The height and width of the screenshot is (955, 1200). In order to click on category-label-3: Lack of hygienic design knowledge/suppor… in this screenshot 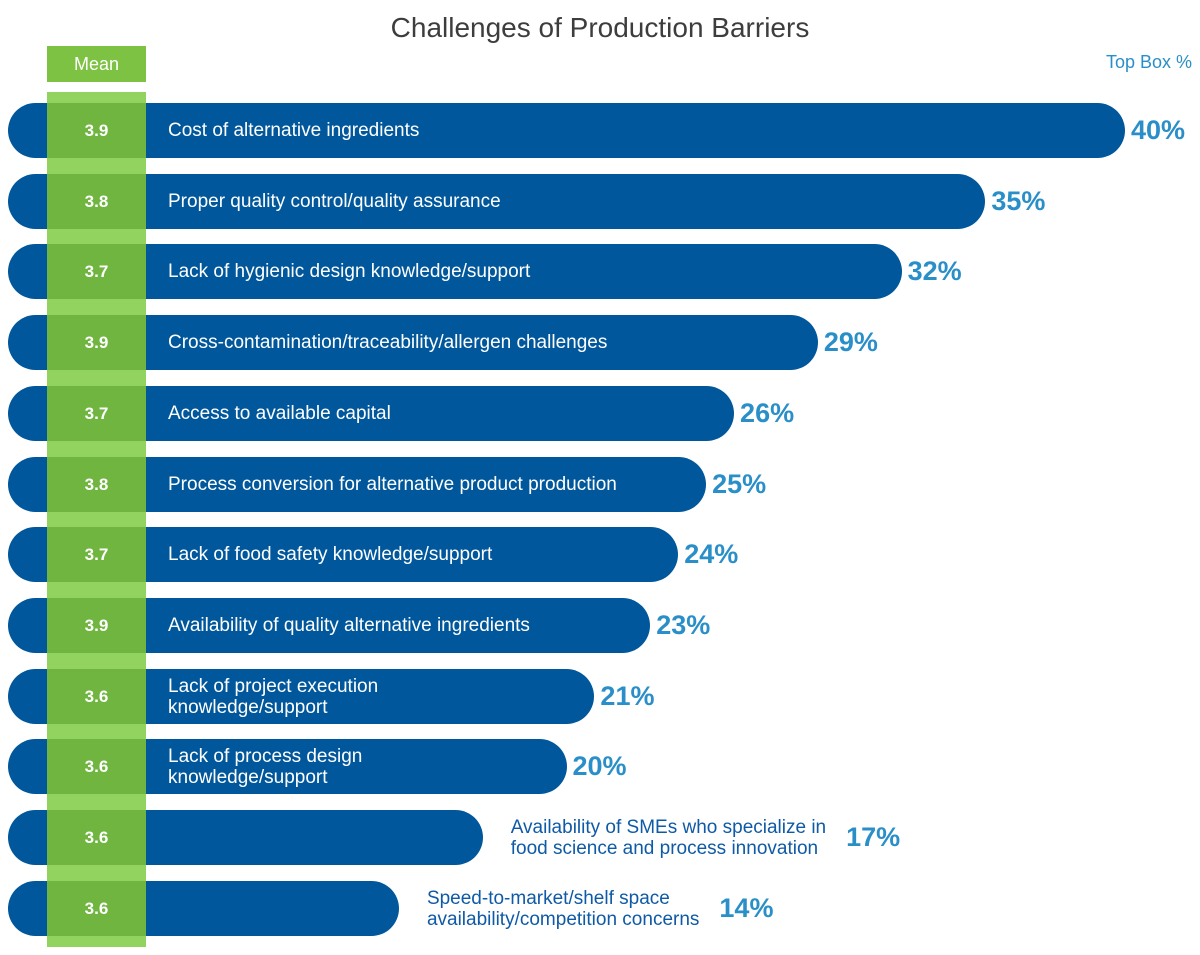, I will do `click(349, 271)`.